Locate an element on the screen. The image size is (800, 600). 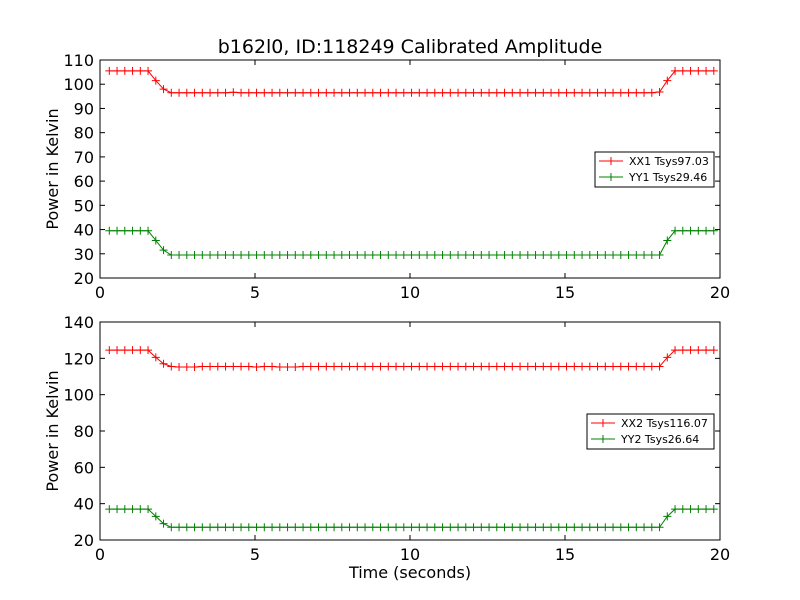
legend-label: YY1 Tsys29.46 is located at coordinates (667, 177).